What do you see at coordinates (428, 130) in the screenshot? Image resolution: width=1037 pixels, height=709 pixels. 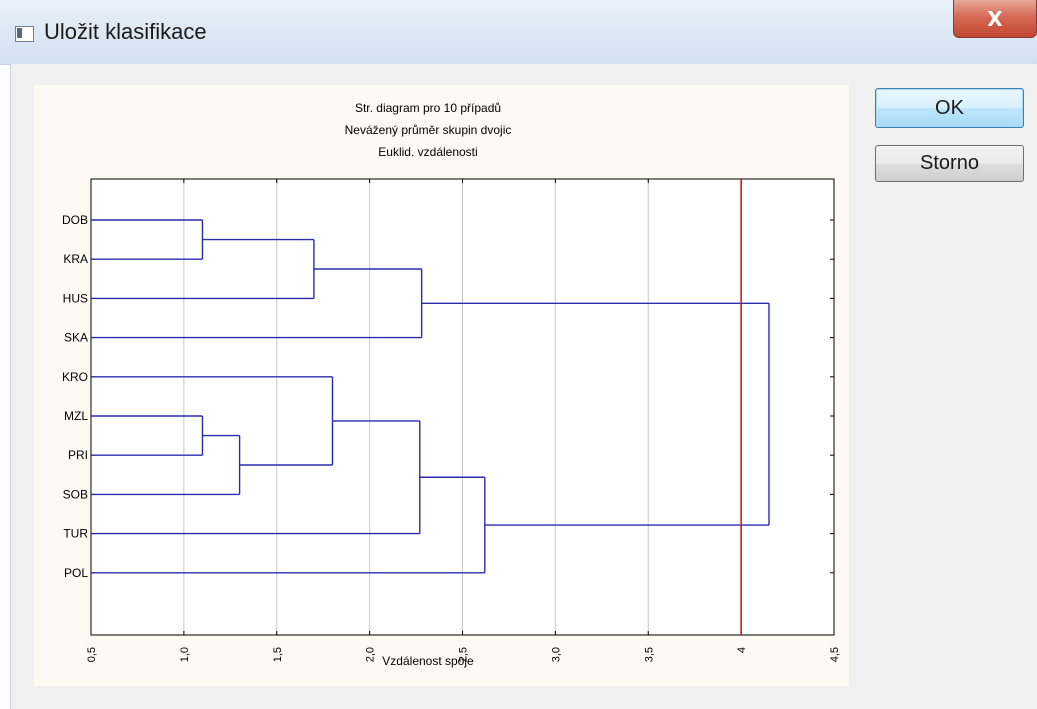 I see `chart-subtitle-1: Nevážený průměr skupin dvojic` at bounding box center [428, 130].